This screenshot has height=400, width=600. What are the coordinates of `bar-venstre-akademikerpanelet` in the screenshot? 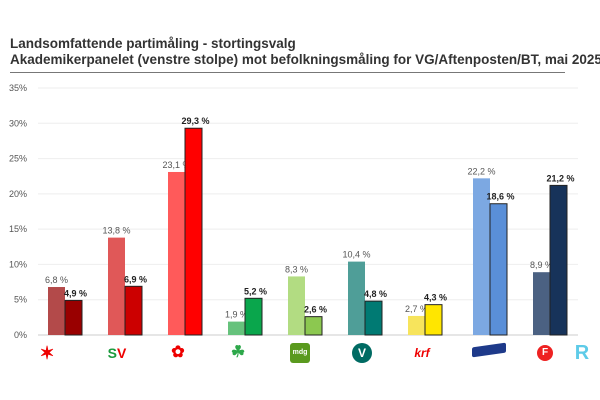 It's located at (356, 298).